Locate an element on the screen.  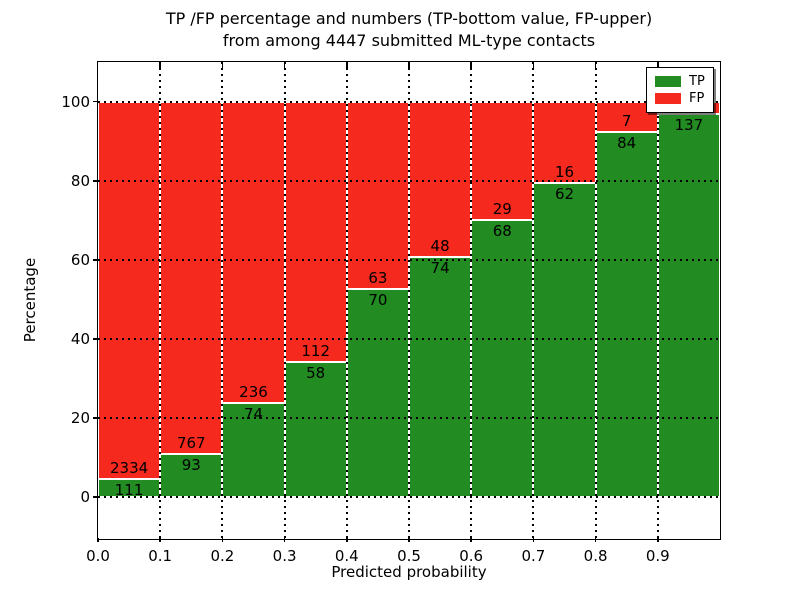
fp-count-label: 7 is located at coordinates (626, 121).